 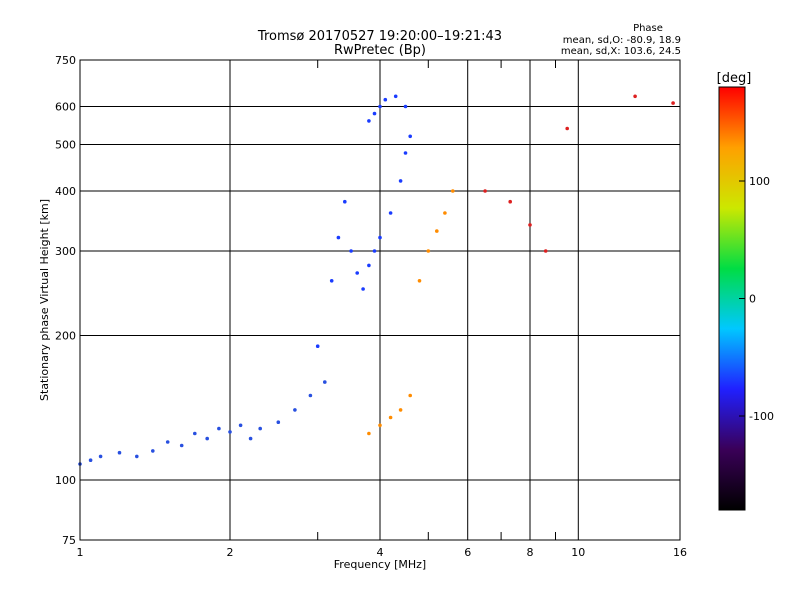 What do you see at coordinates (380, 552) in the screenshot?
I see `x-tick-label: 4` at bounding box center [380, 552].